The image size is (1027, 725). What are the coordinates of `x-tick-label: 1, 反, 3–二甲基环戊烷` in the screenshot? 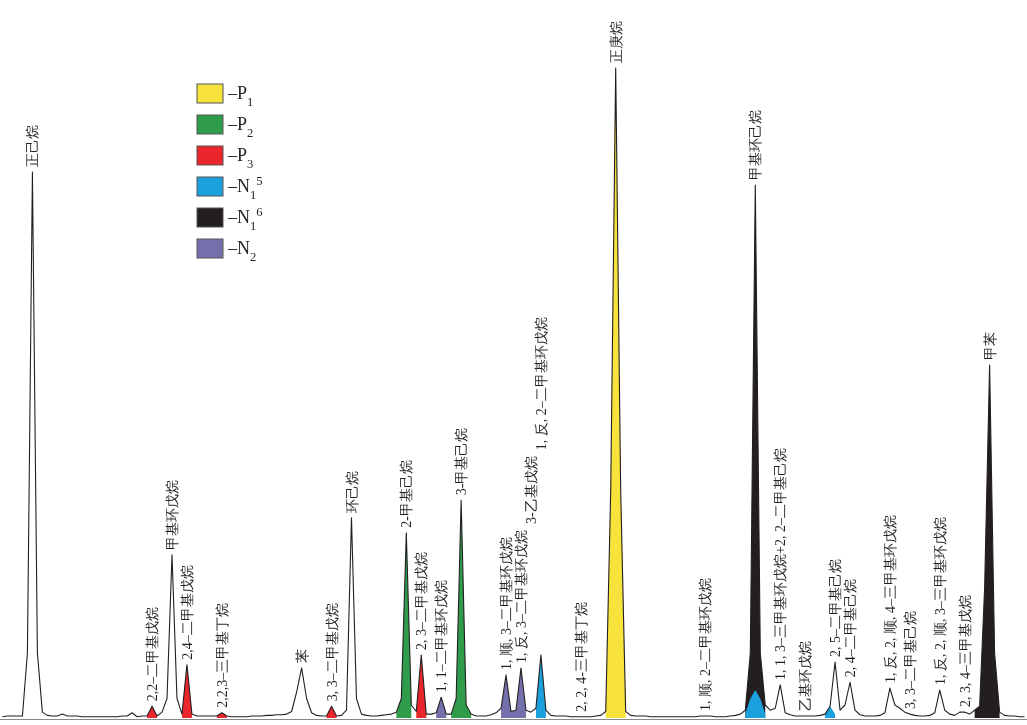 It's located at (521, 596).